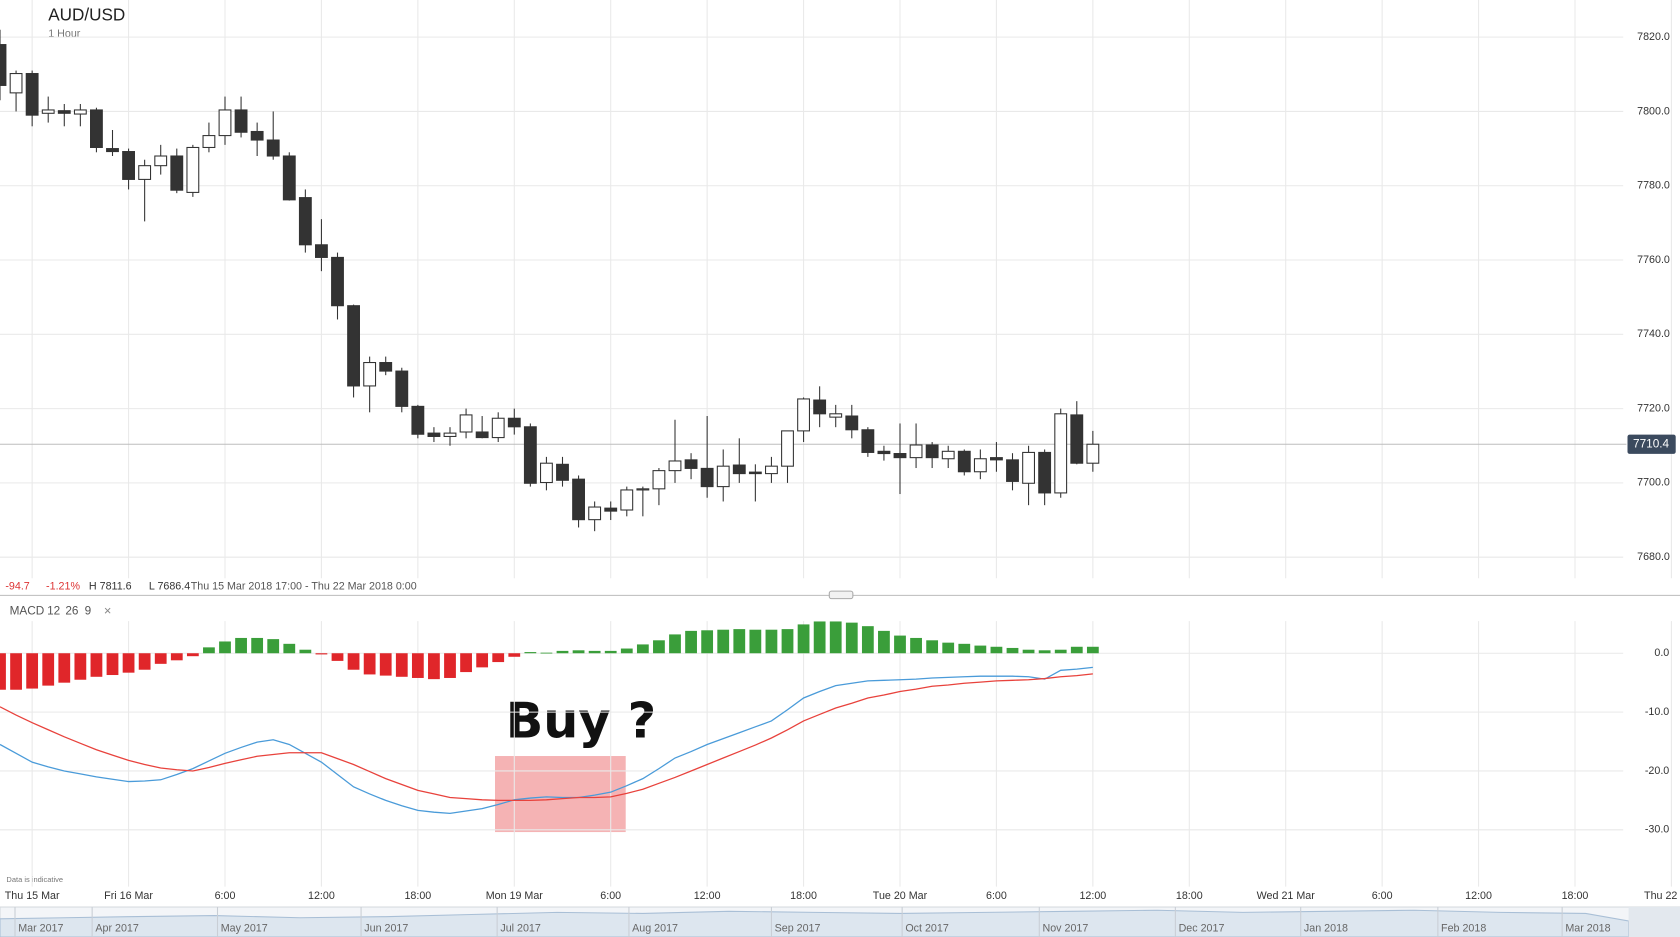 Image resolution: width=1680 pixels, height=937 pixels. Describe the element at coordinates (815, 923) in the screenshot. I see `navigator-area` at that location.